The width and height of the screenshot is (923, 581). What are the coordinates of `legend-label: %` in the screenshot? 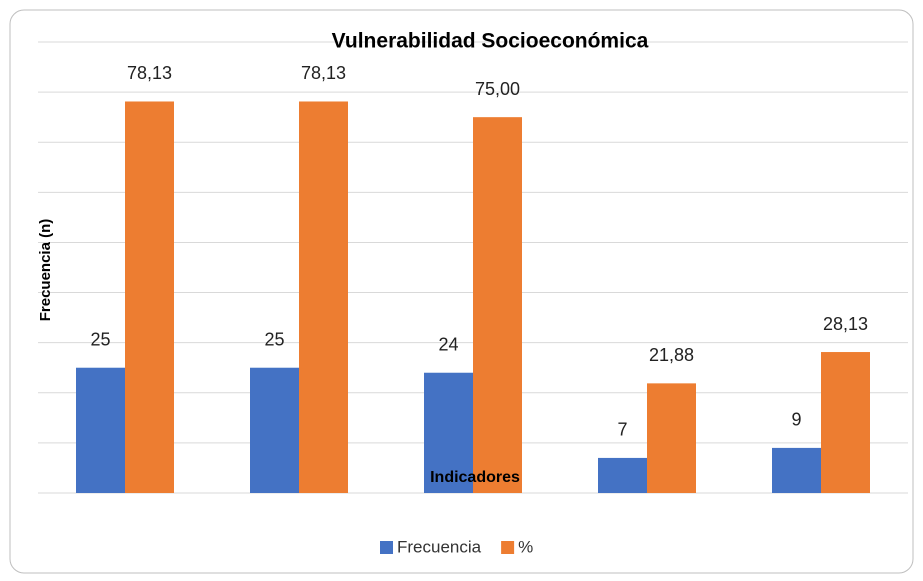 It's located at (525, 546).